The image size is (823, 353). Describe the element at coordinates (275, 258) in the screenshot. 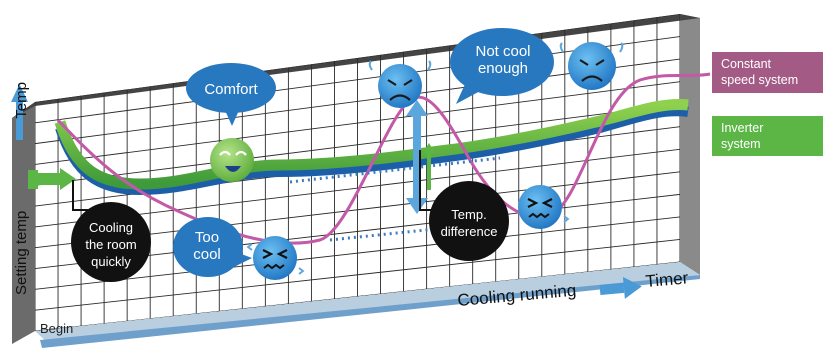

I see `cold-face-icon` at that location.